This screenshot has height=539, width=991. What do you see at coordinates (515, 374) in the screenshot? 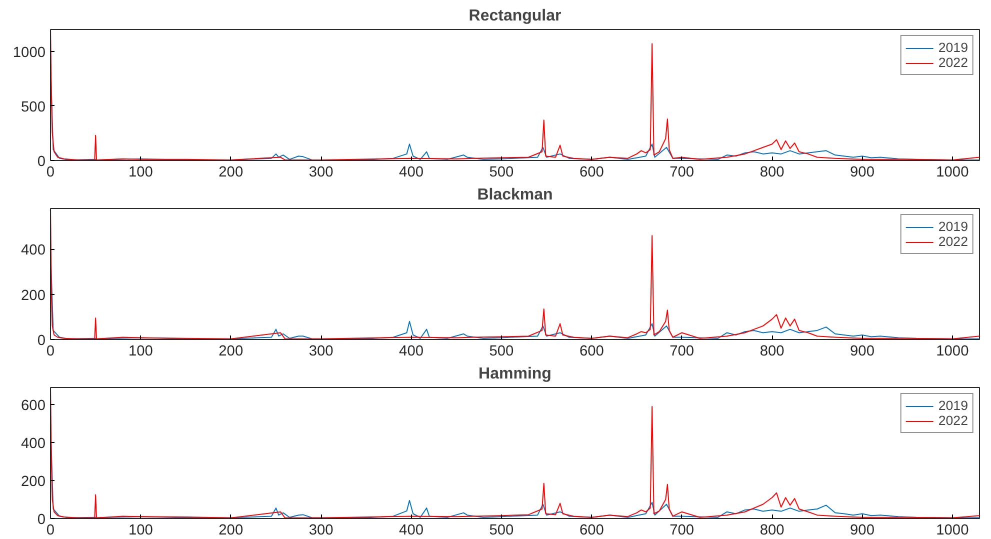
I see `chart-title: Hamming` at bounding box center [515, 374].